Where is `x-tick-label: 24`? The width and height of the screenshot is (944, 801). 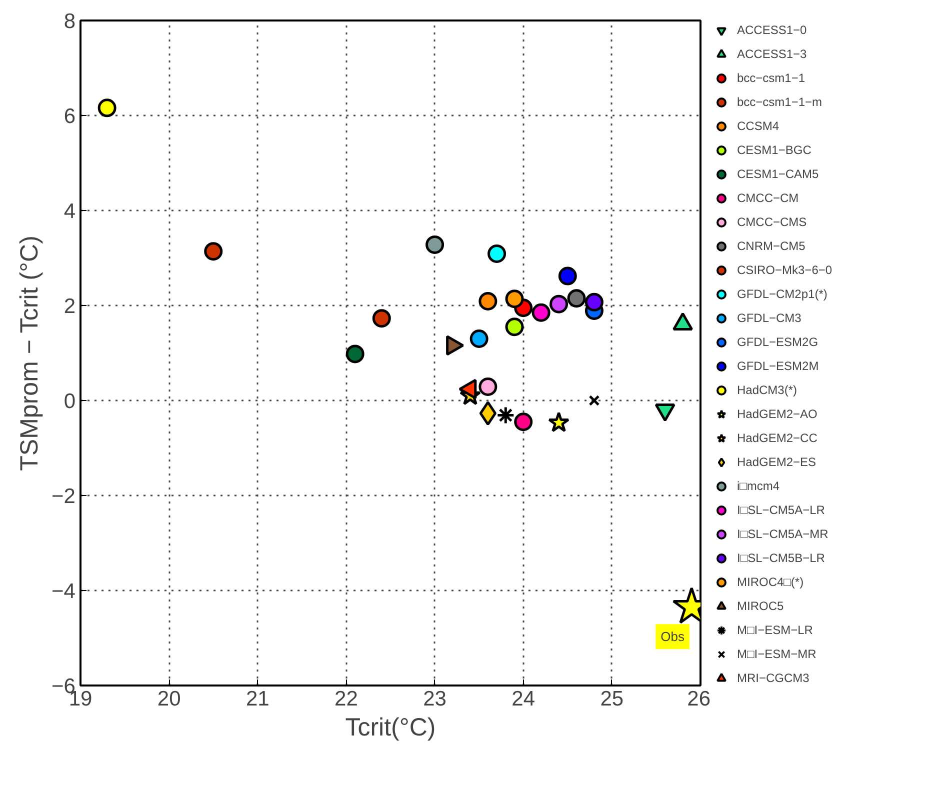
x-tick-label: 24 is located at coordinates (524, 699).